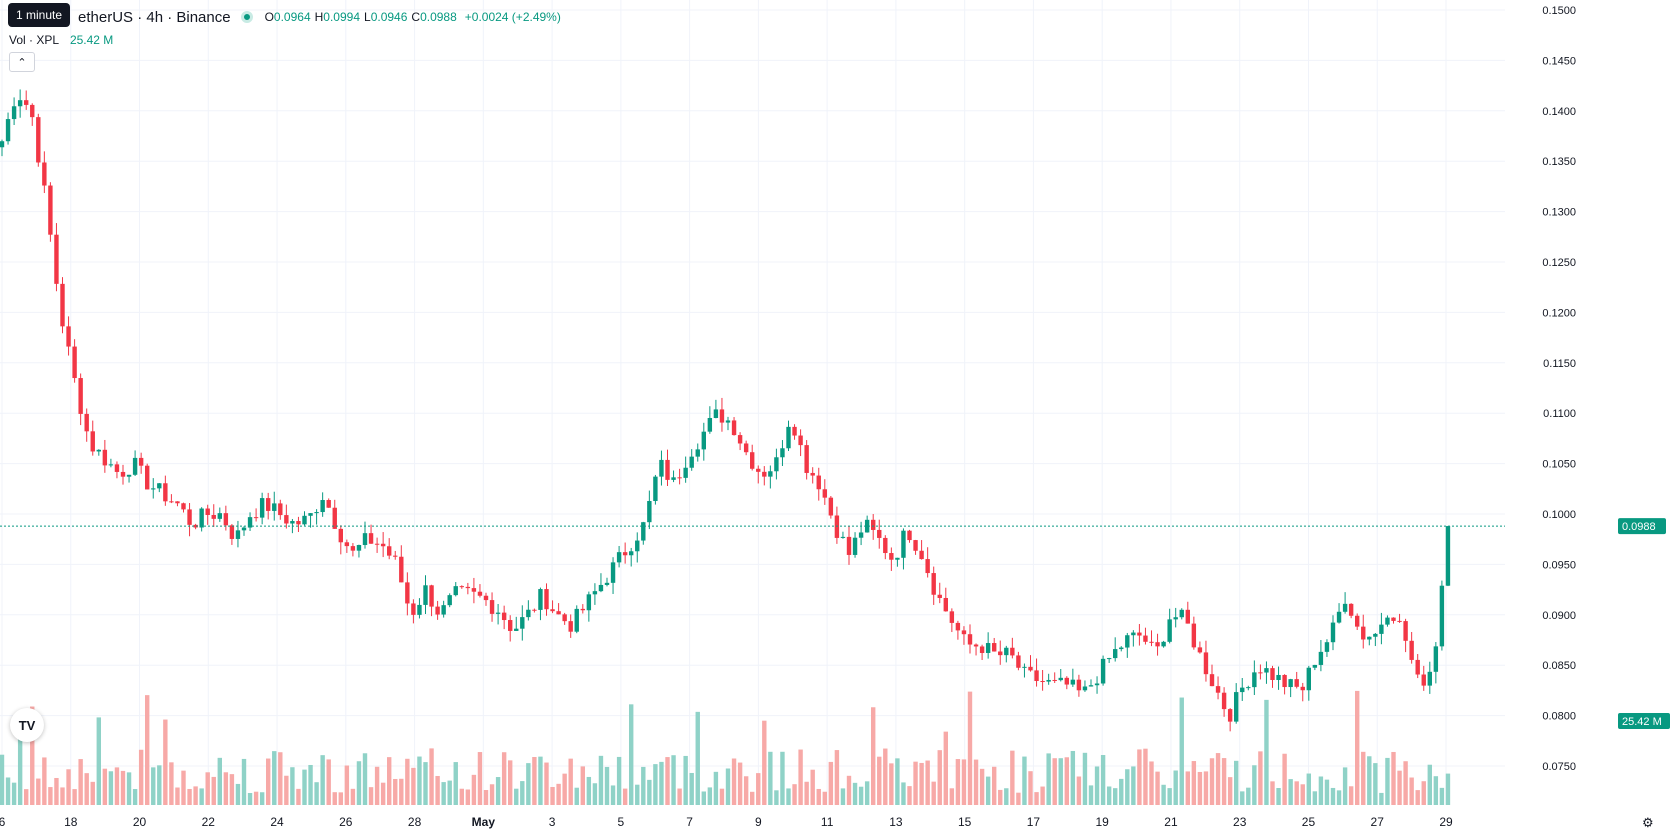 The image size is (1678, 840). Describe the element at coordinates (896, 822) in the screenshot. I see `x-tick-label: 13` at that location.